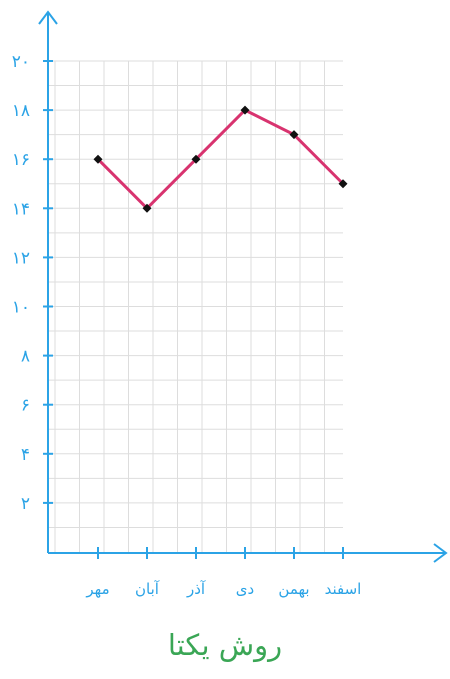 The height and width of the screenshot is (679, 450). I want to click on y-tick-label: ۲۰, so click(21, 62).